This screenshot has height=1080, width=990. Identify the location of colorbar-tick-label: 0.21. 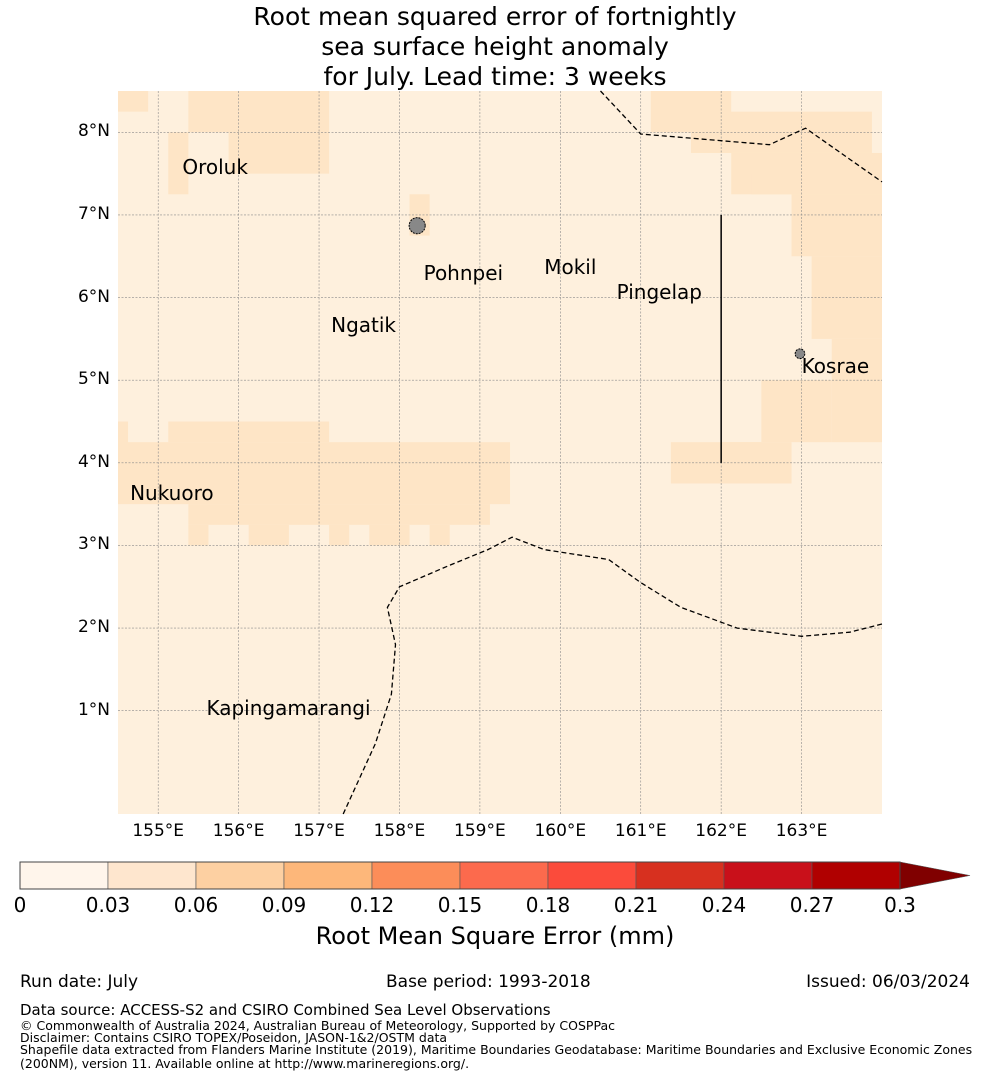
(636, 905).